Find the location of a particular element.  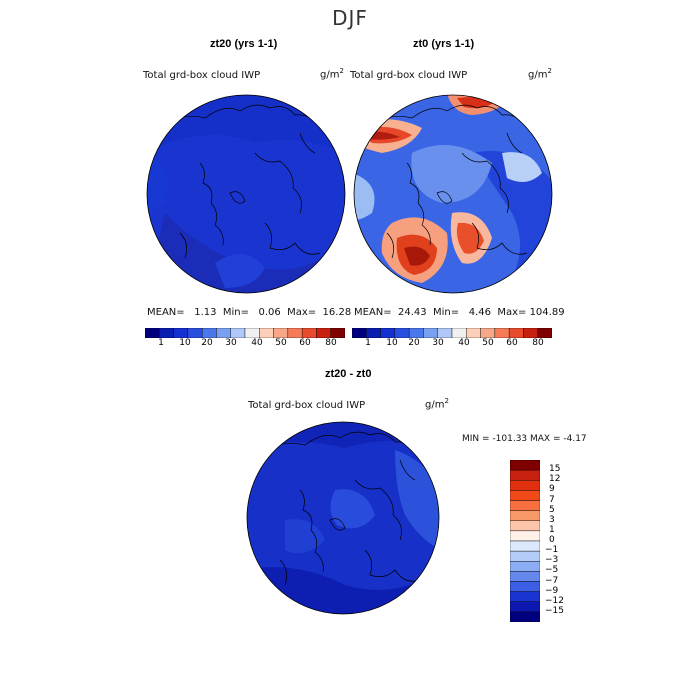

colorbar-tick-label: 7 is located at coordinates (552, 499).